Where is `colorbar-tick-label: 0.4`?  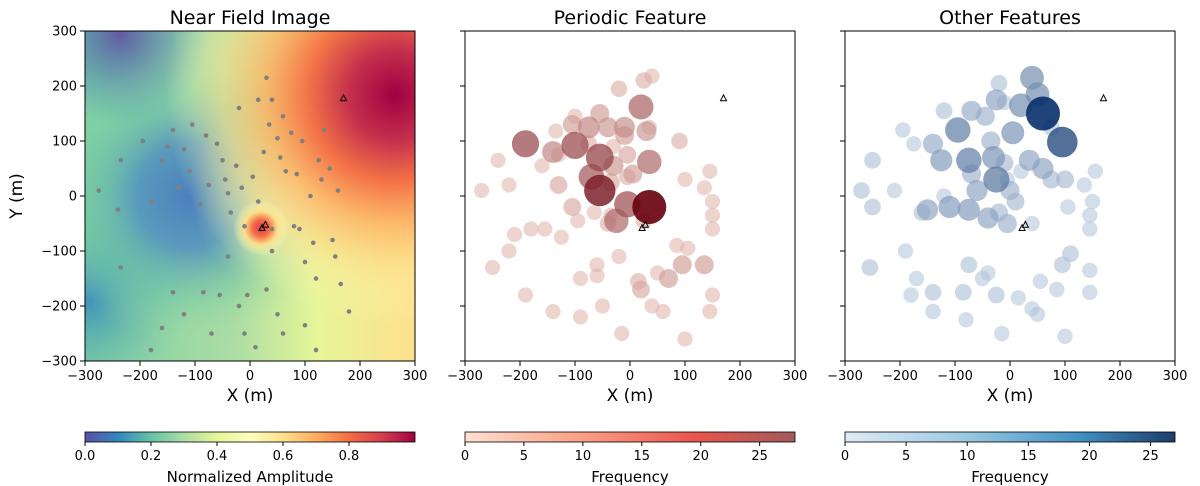 colorbar-tick-label: 0.4 is located at coordinates (217, 456).